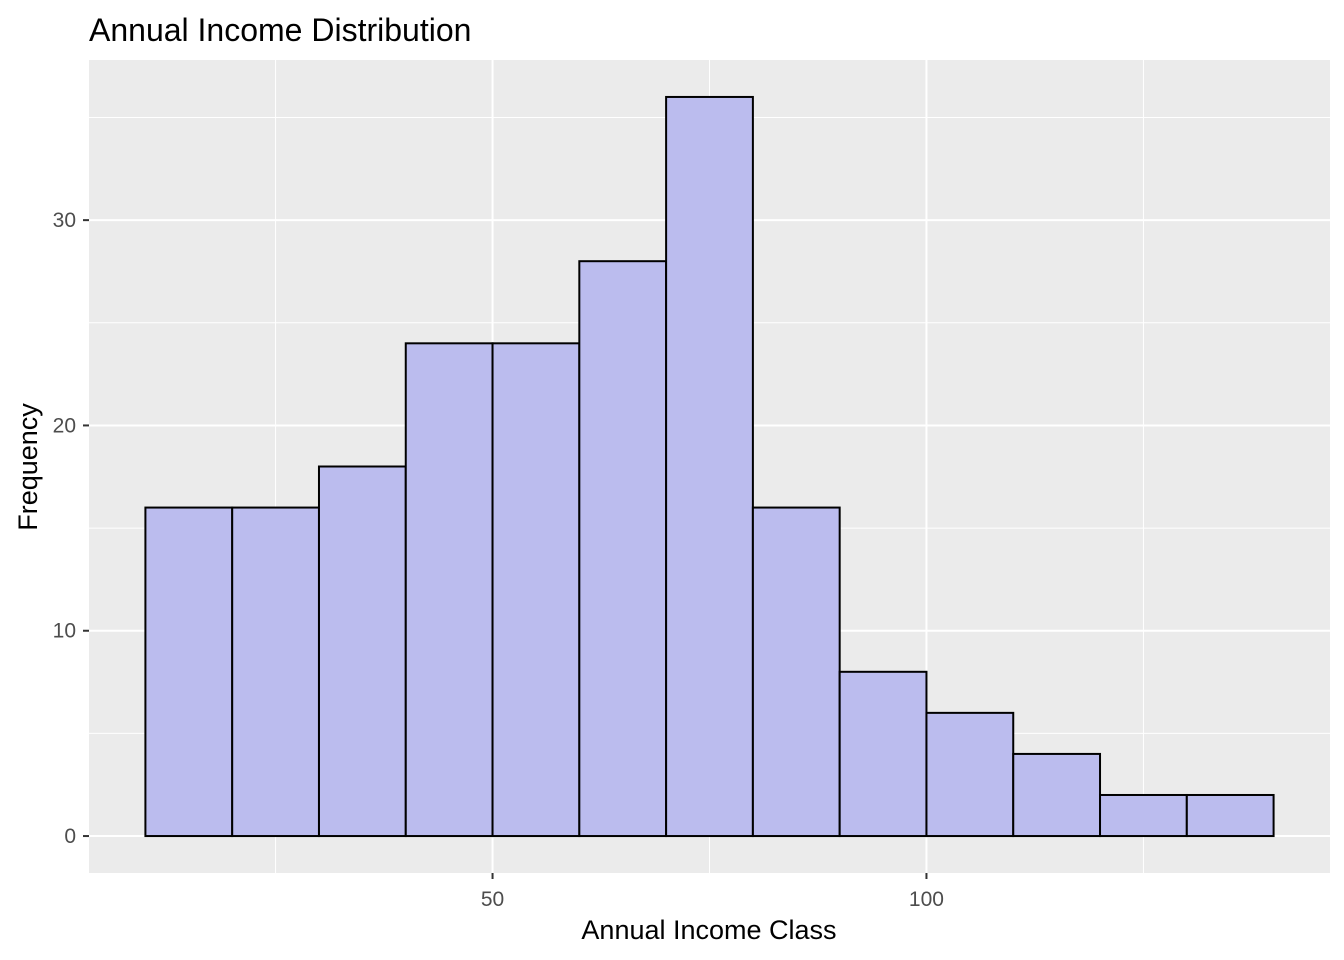 The width and height of the screenshot is (1344, 960). I want to click on x-axis-ticks: 50 100, so click(712, 892).